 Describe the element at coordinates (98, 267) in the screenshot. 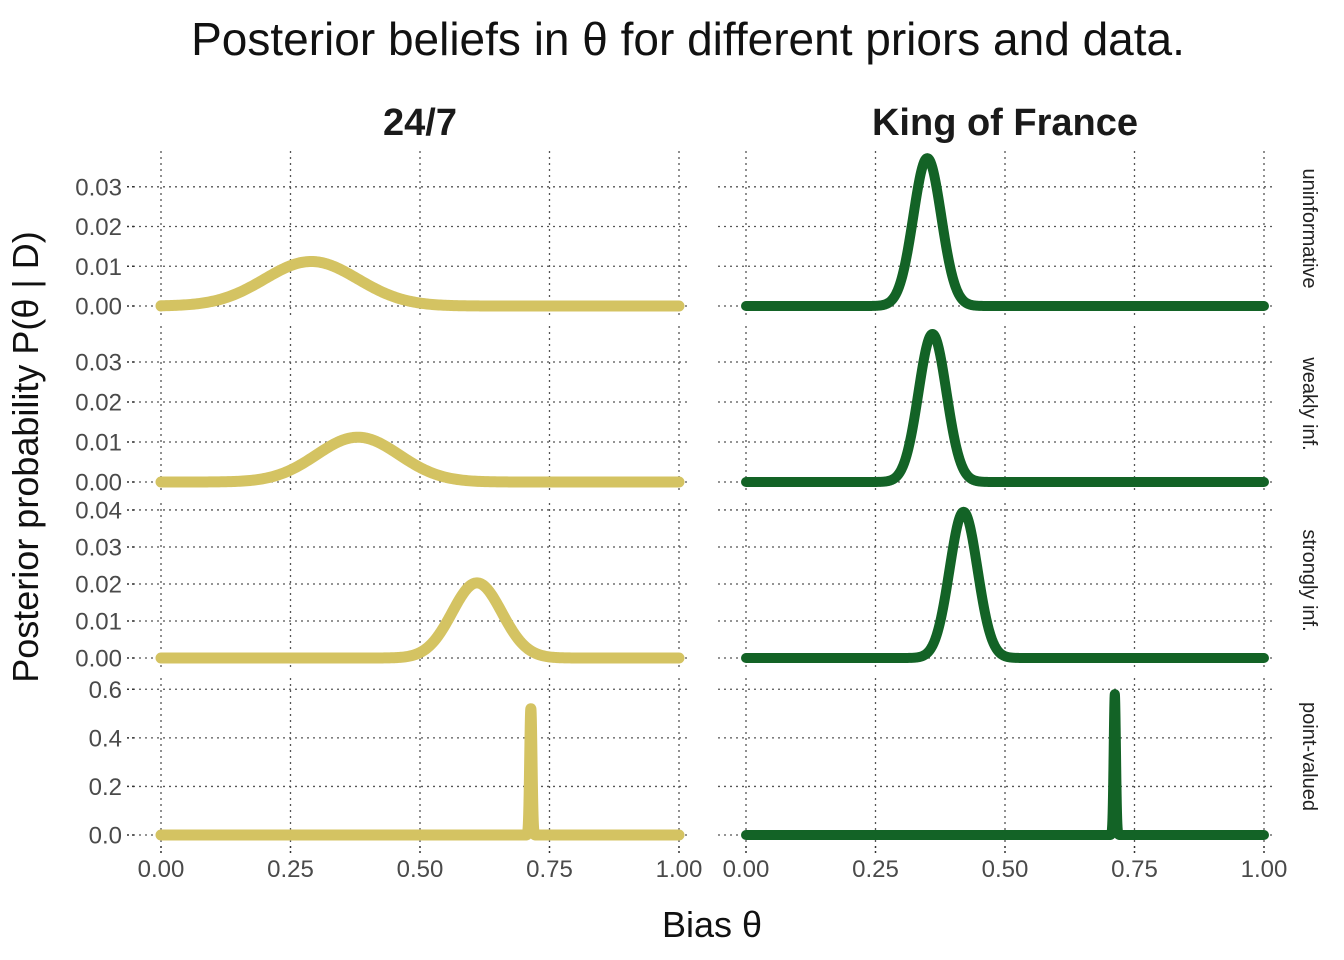

I see `y-tick-label-uninformative-1: 0.01` at that location.